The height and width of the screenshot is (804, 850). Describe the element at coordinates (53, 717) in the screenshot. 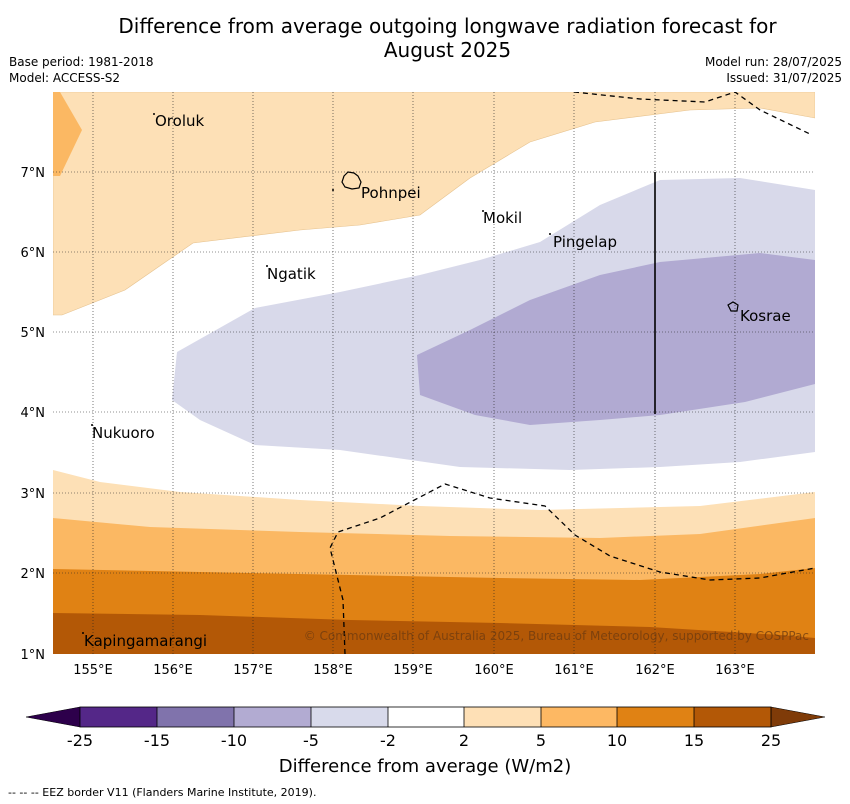

I see `colorbar-extend-min` at that location.